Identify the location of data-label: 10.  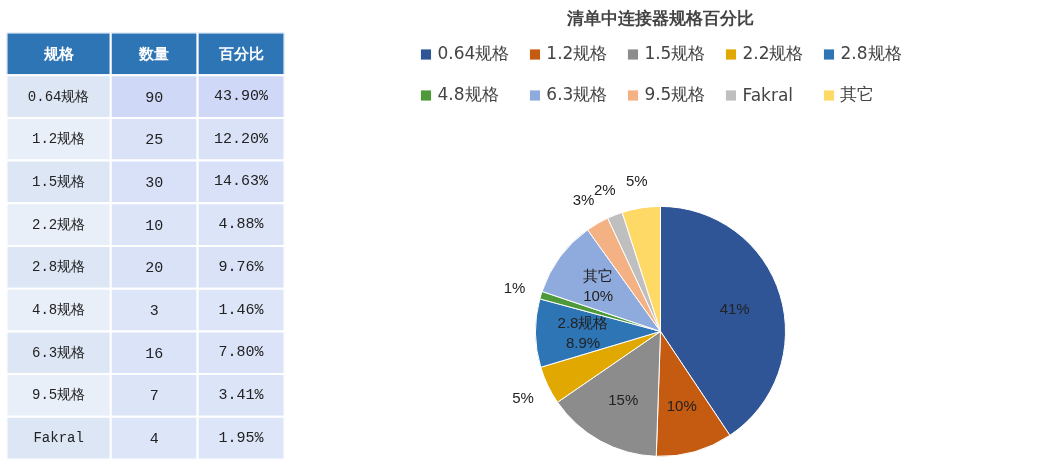
(154, 226).